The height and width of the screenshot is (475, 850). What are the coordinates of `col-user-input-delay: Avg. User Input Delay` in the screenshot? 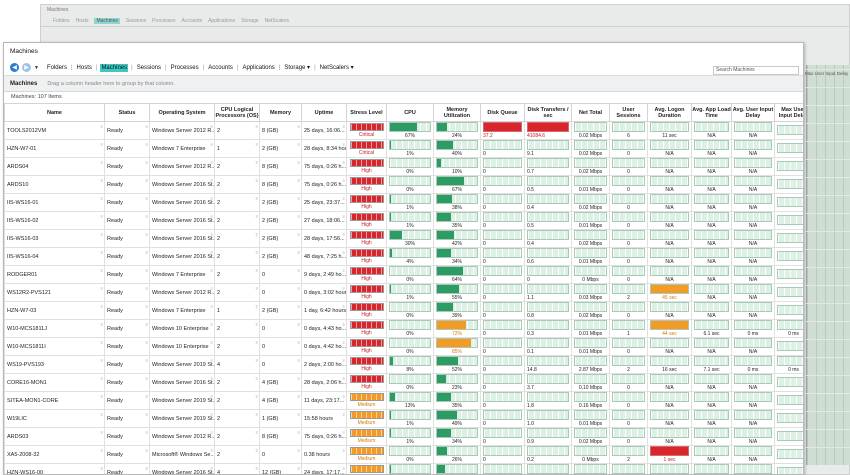 It's located at (753, 112).